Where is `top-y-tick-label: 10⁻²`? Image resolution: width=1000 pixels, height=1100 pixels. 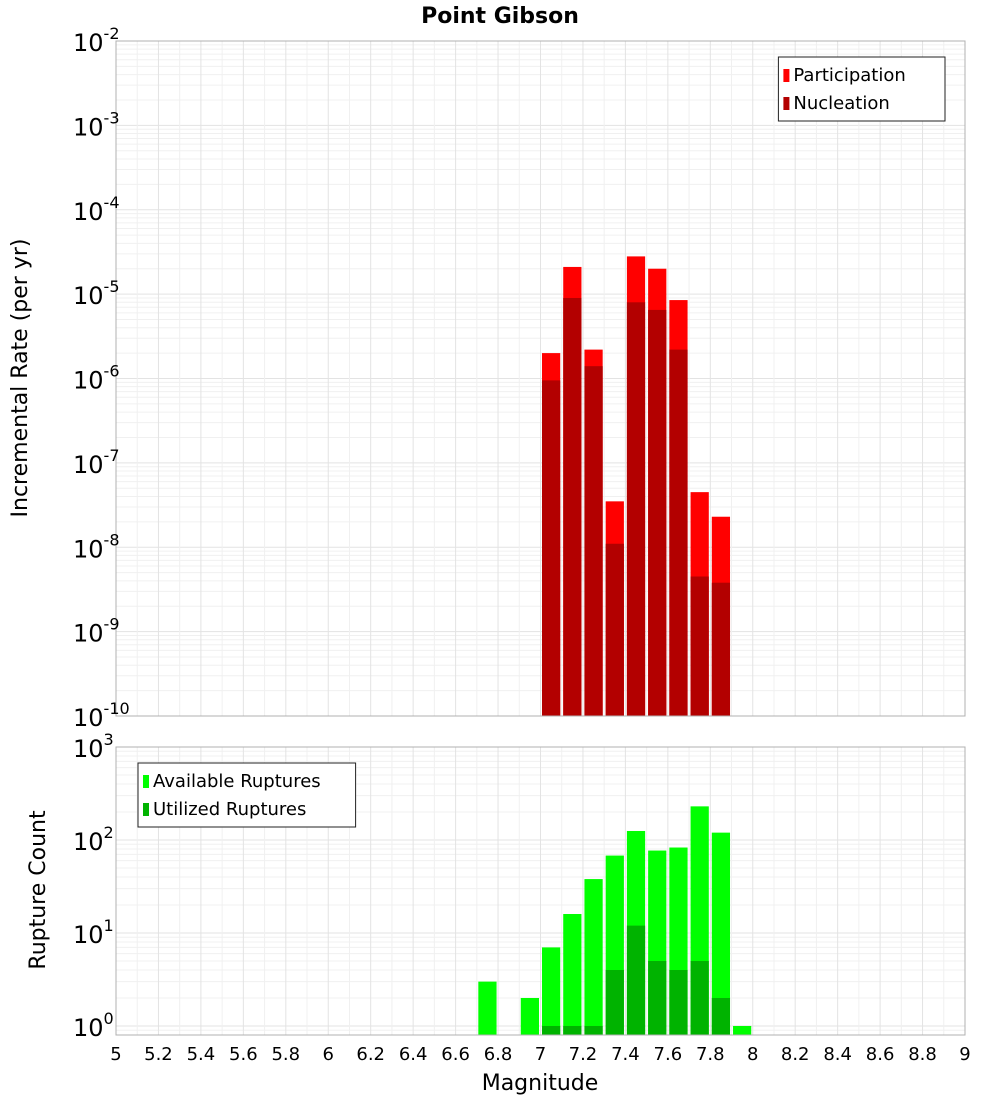
top-y-tick-label: 10⁻² is located at coordinates (96, 40).